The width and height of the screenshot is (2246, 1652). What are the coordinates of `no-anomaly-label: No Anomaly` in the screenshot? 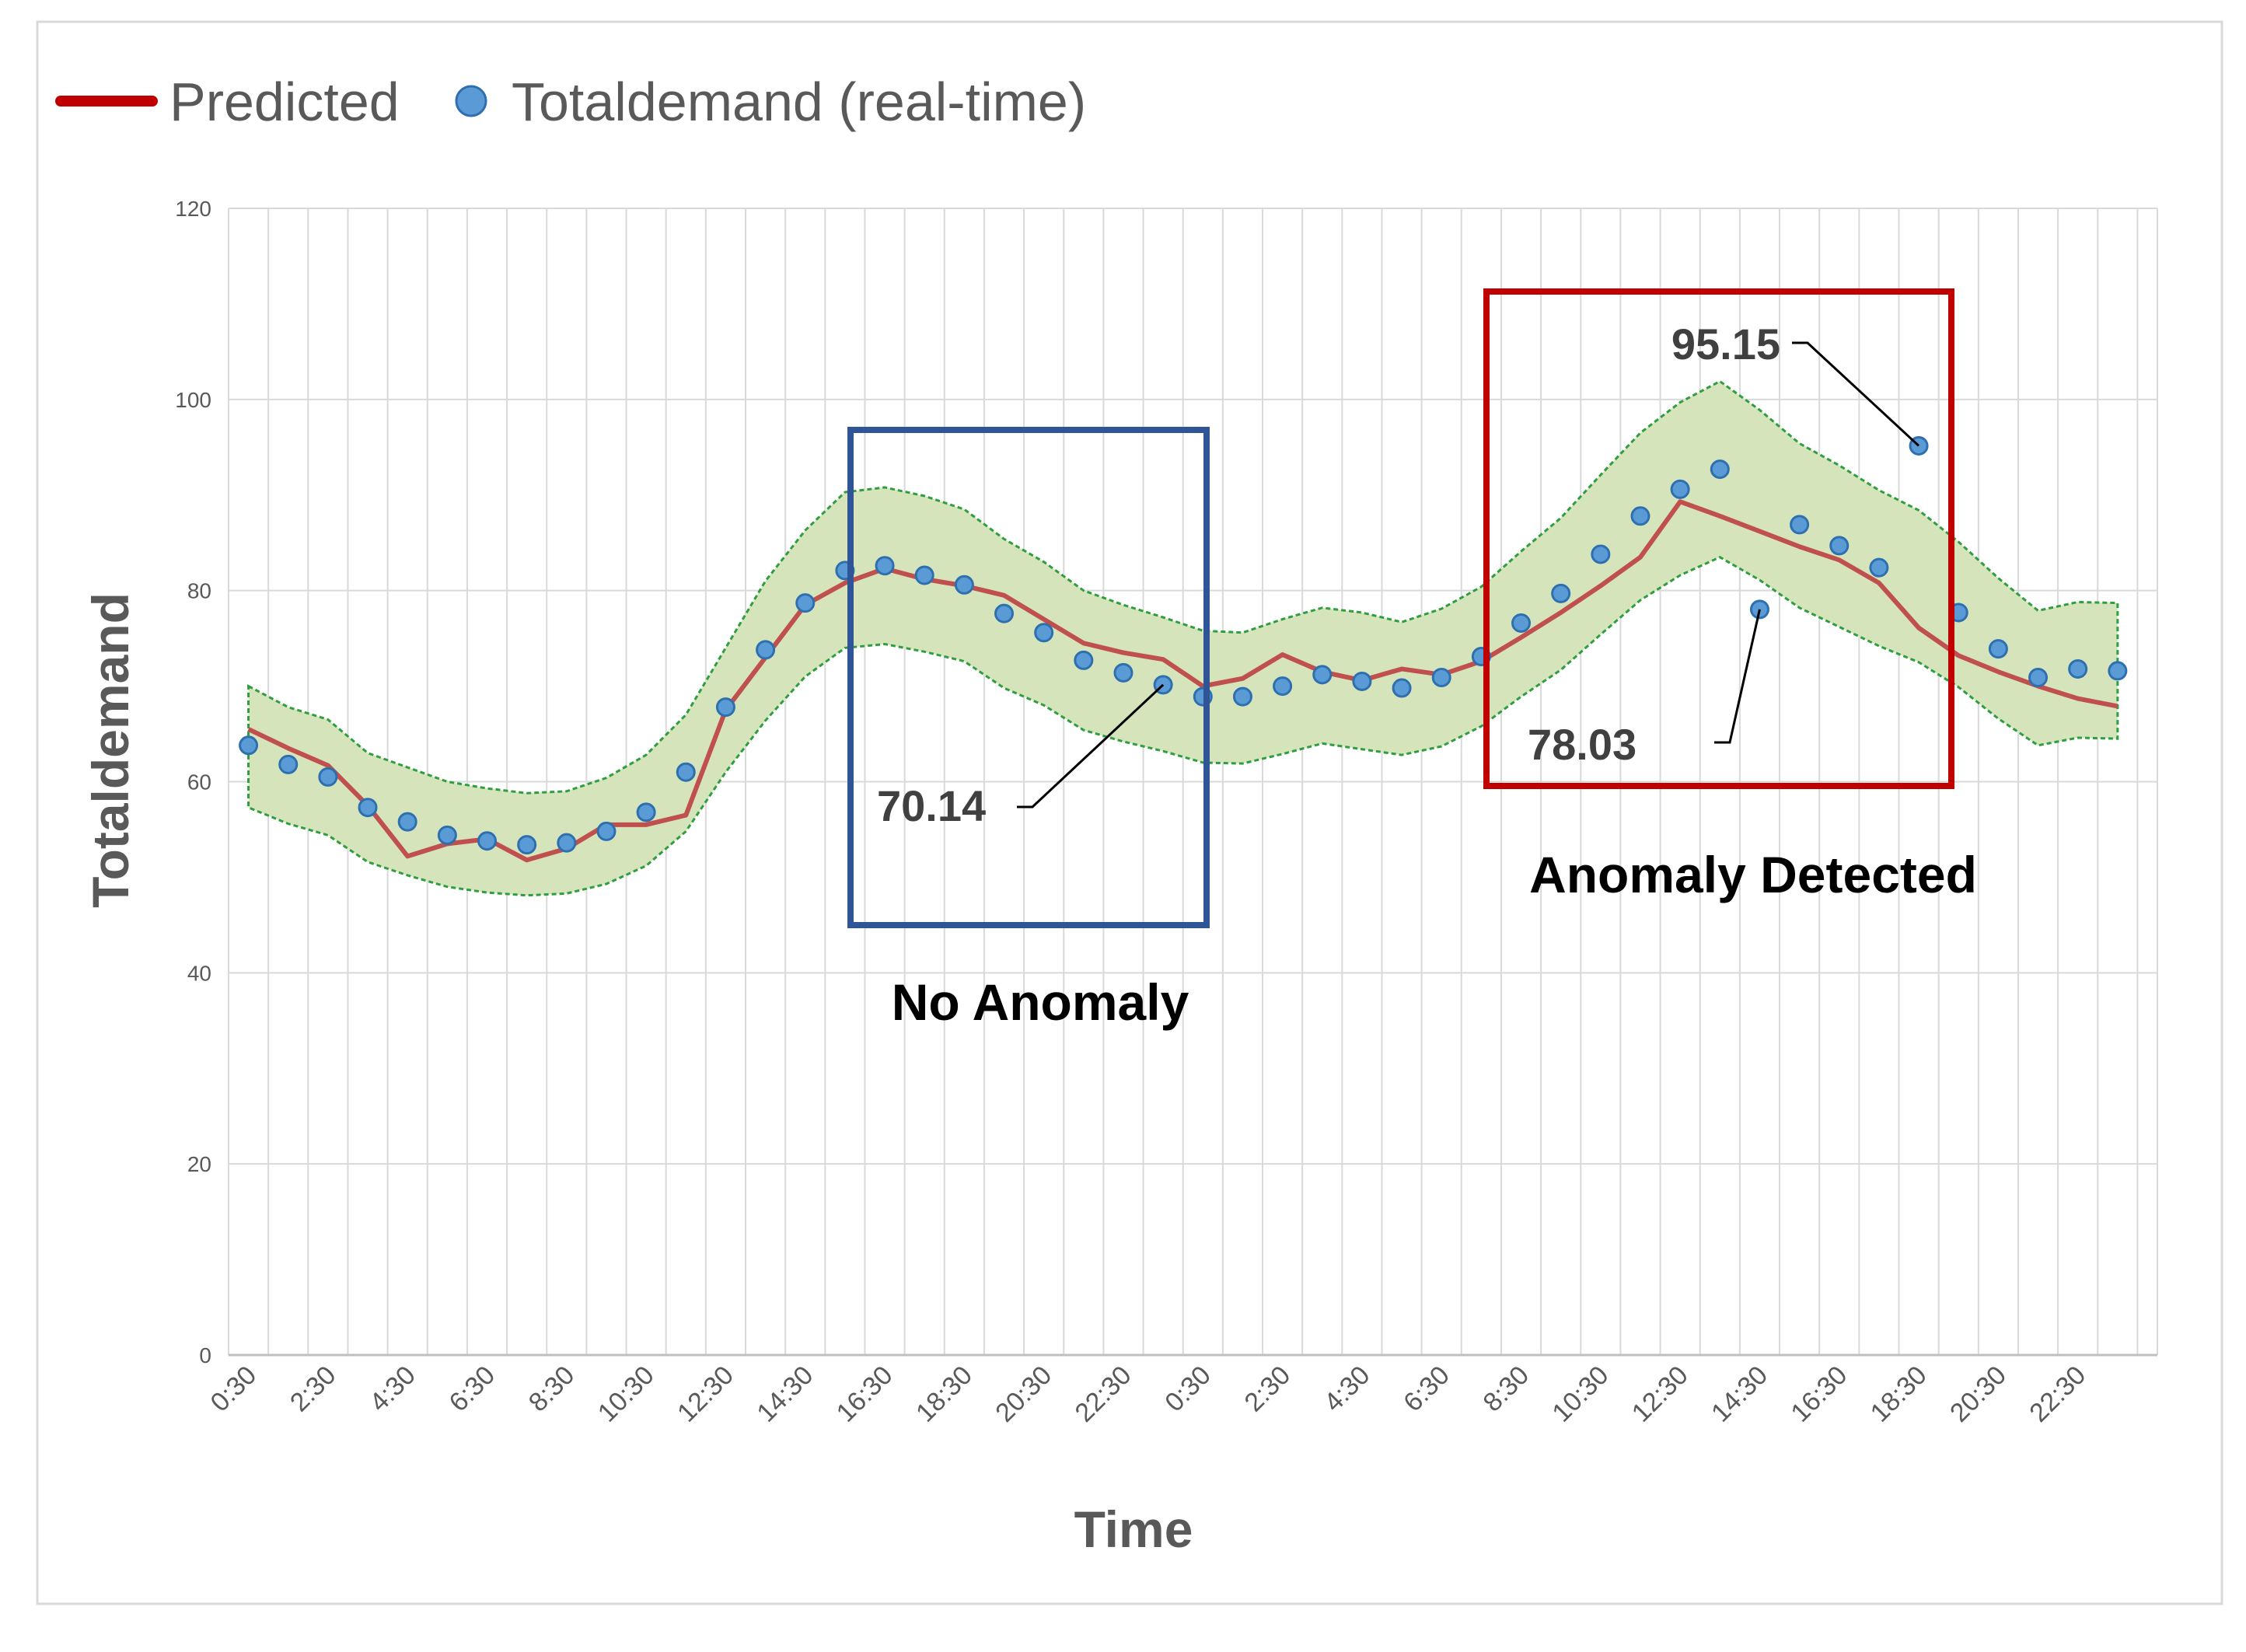 It's located at (1040, 1002).